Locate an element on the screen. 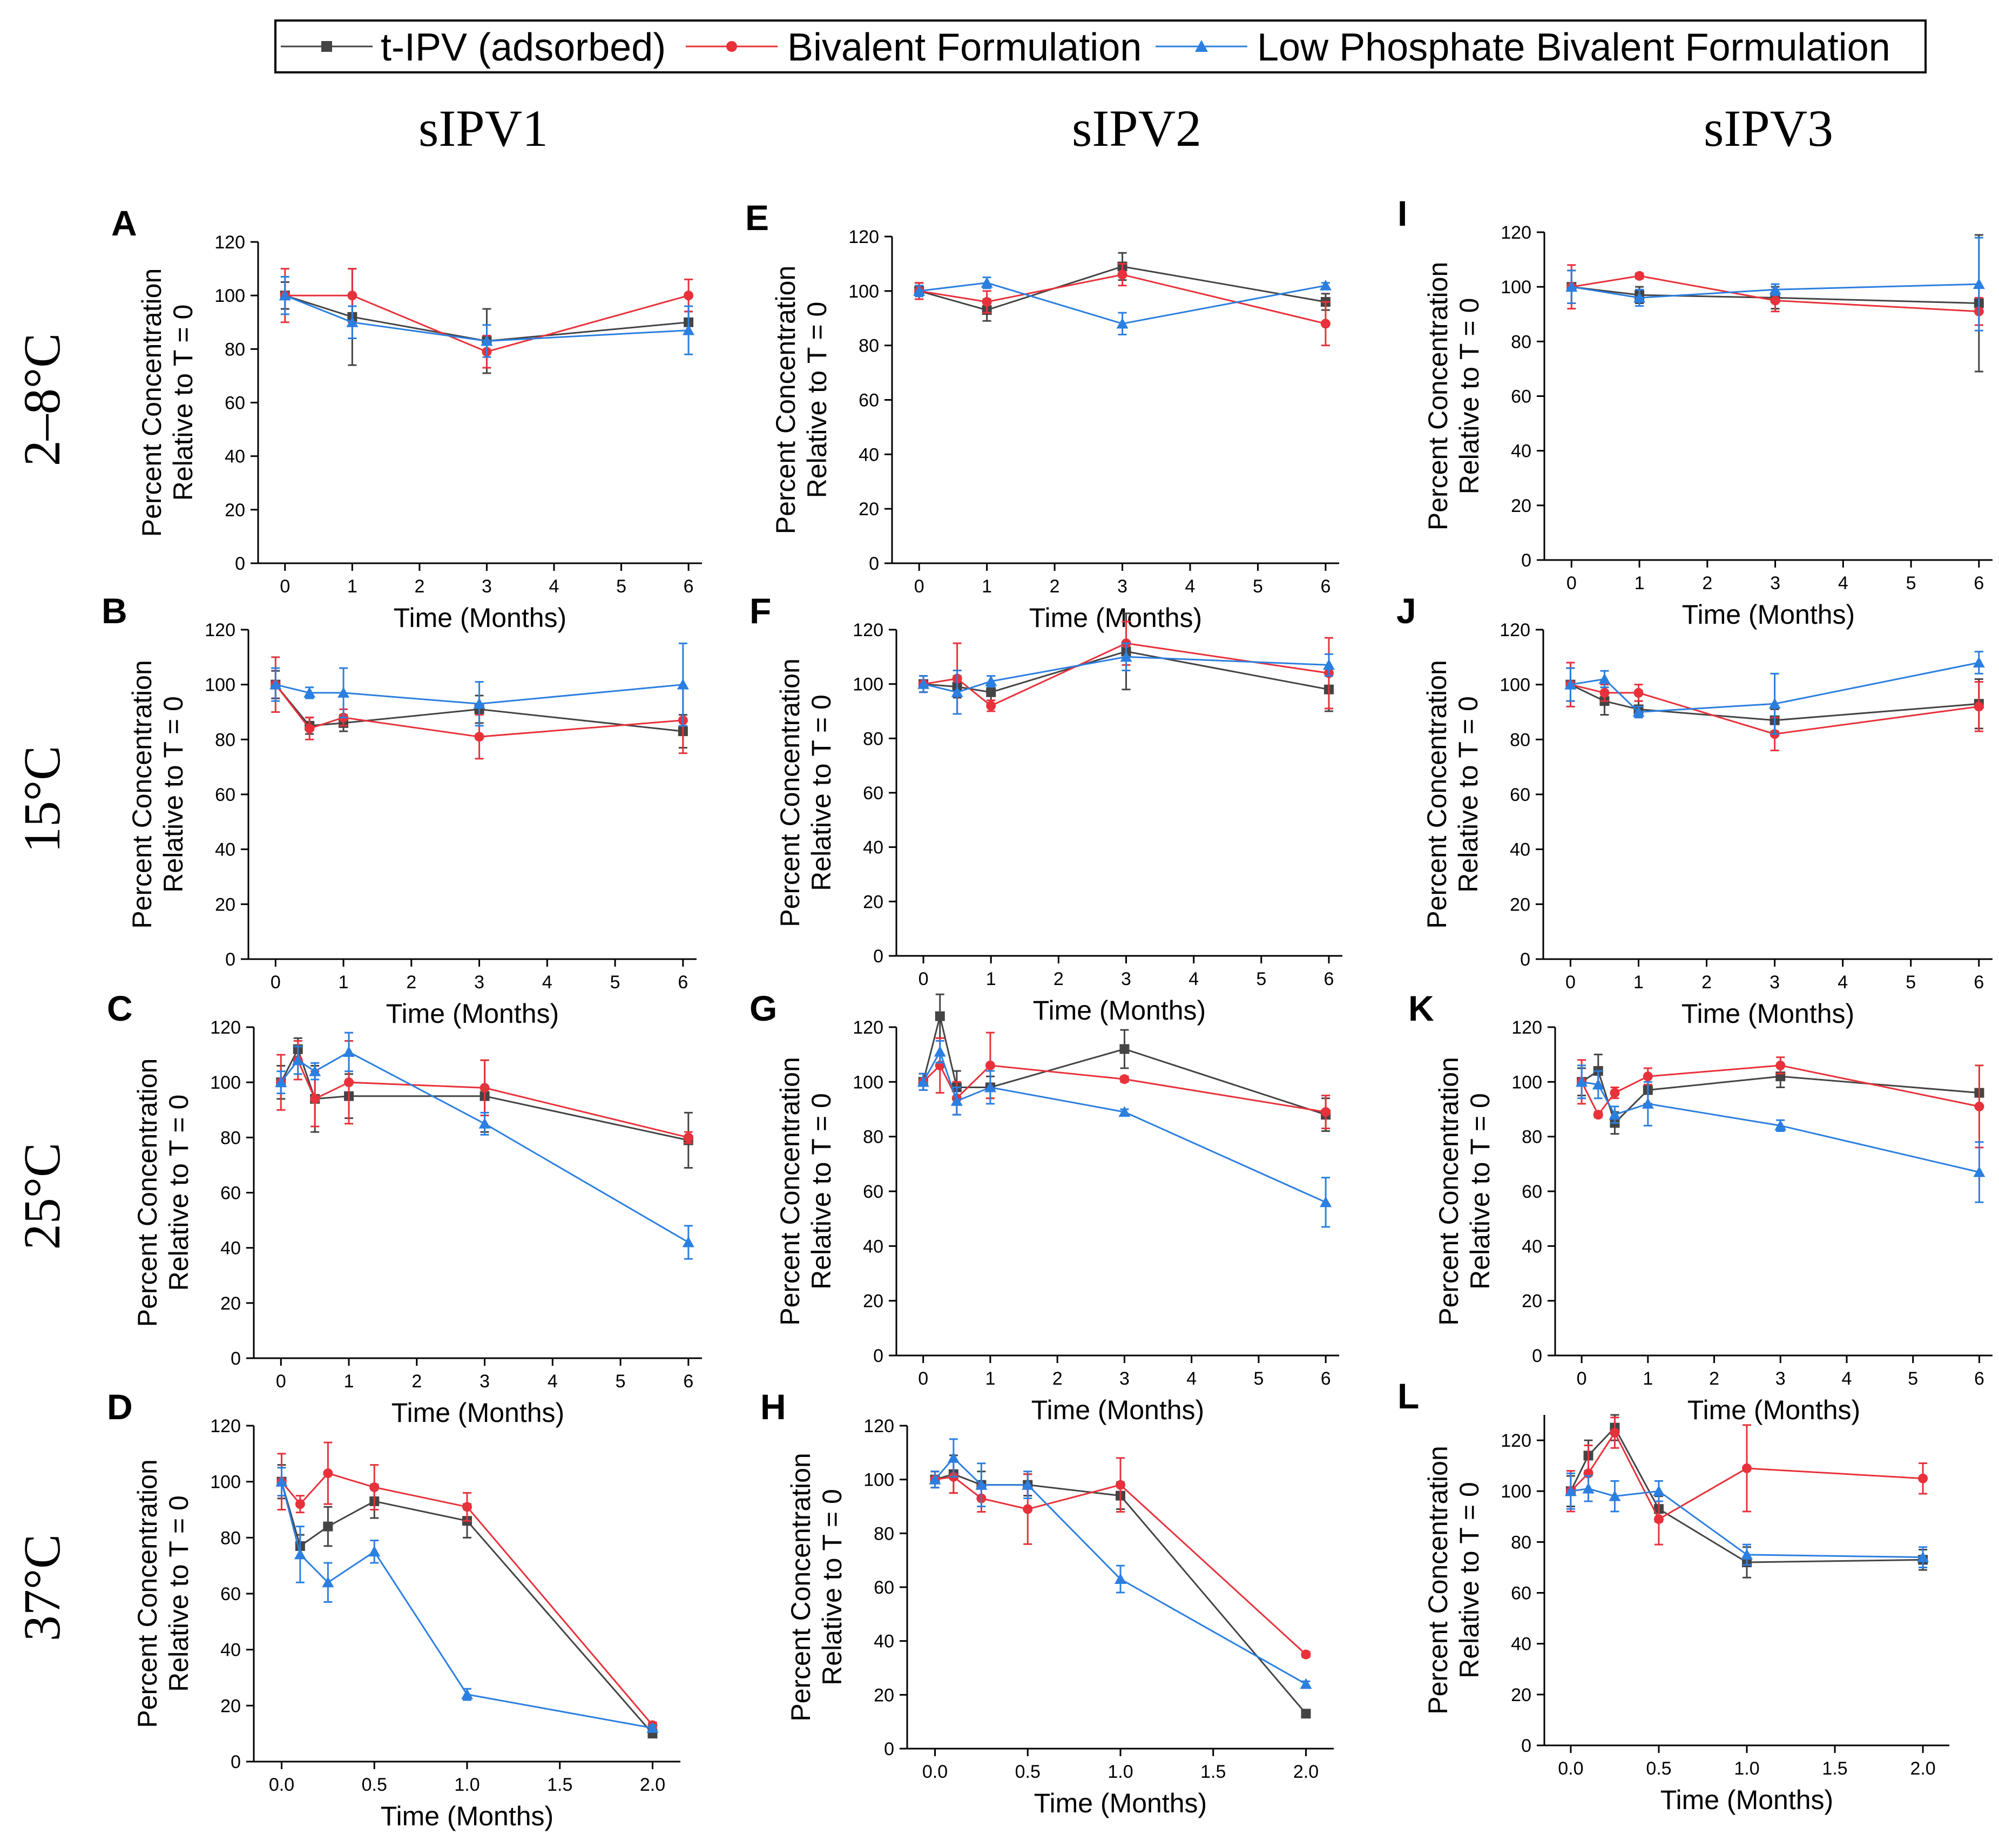 The image size is (1999, 1848). x-tick-label: 1.0 is located at coordinates (1120, 1772).